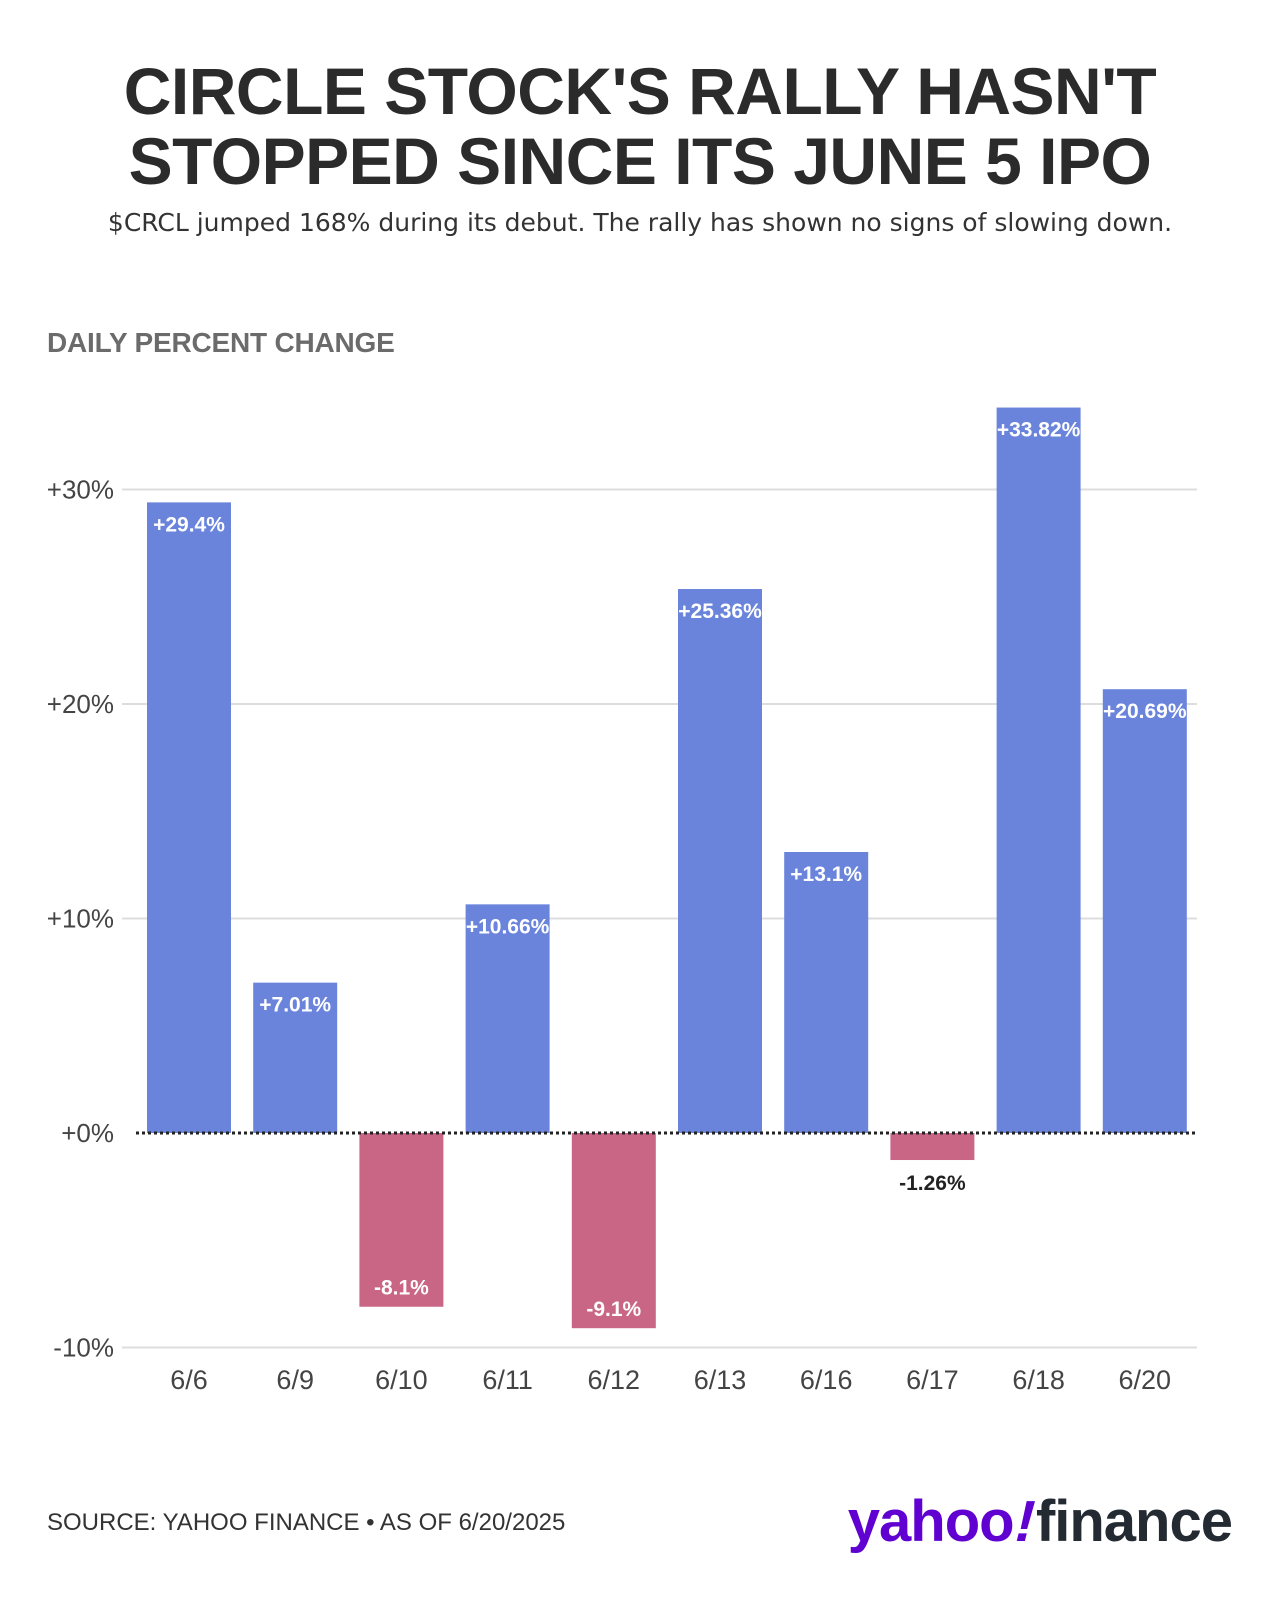  Describe the element at coordinates (932, 1380) in the screenshot. I see `x-tick-label: 6/17` at that location.